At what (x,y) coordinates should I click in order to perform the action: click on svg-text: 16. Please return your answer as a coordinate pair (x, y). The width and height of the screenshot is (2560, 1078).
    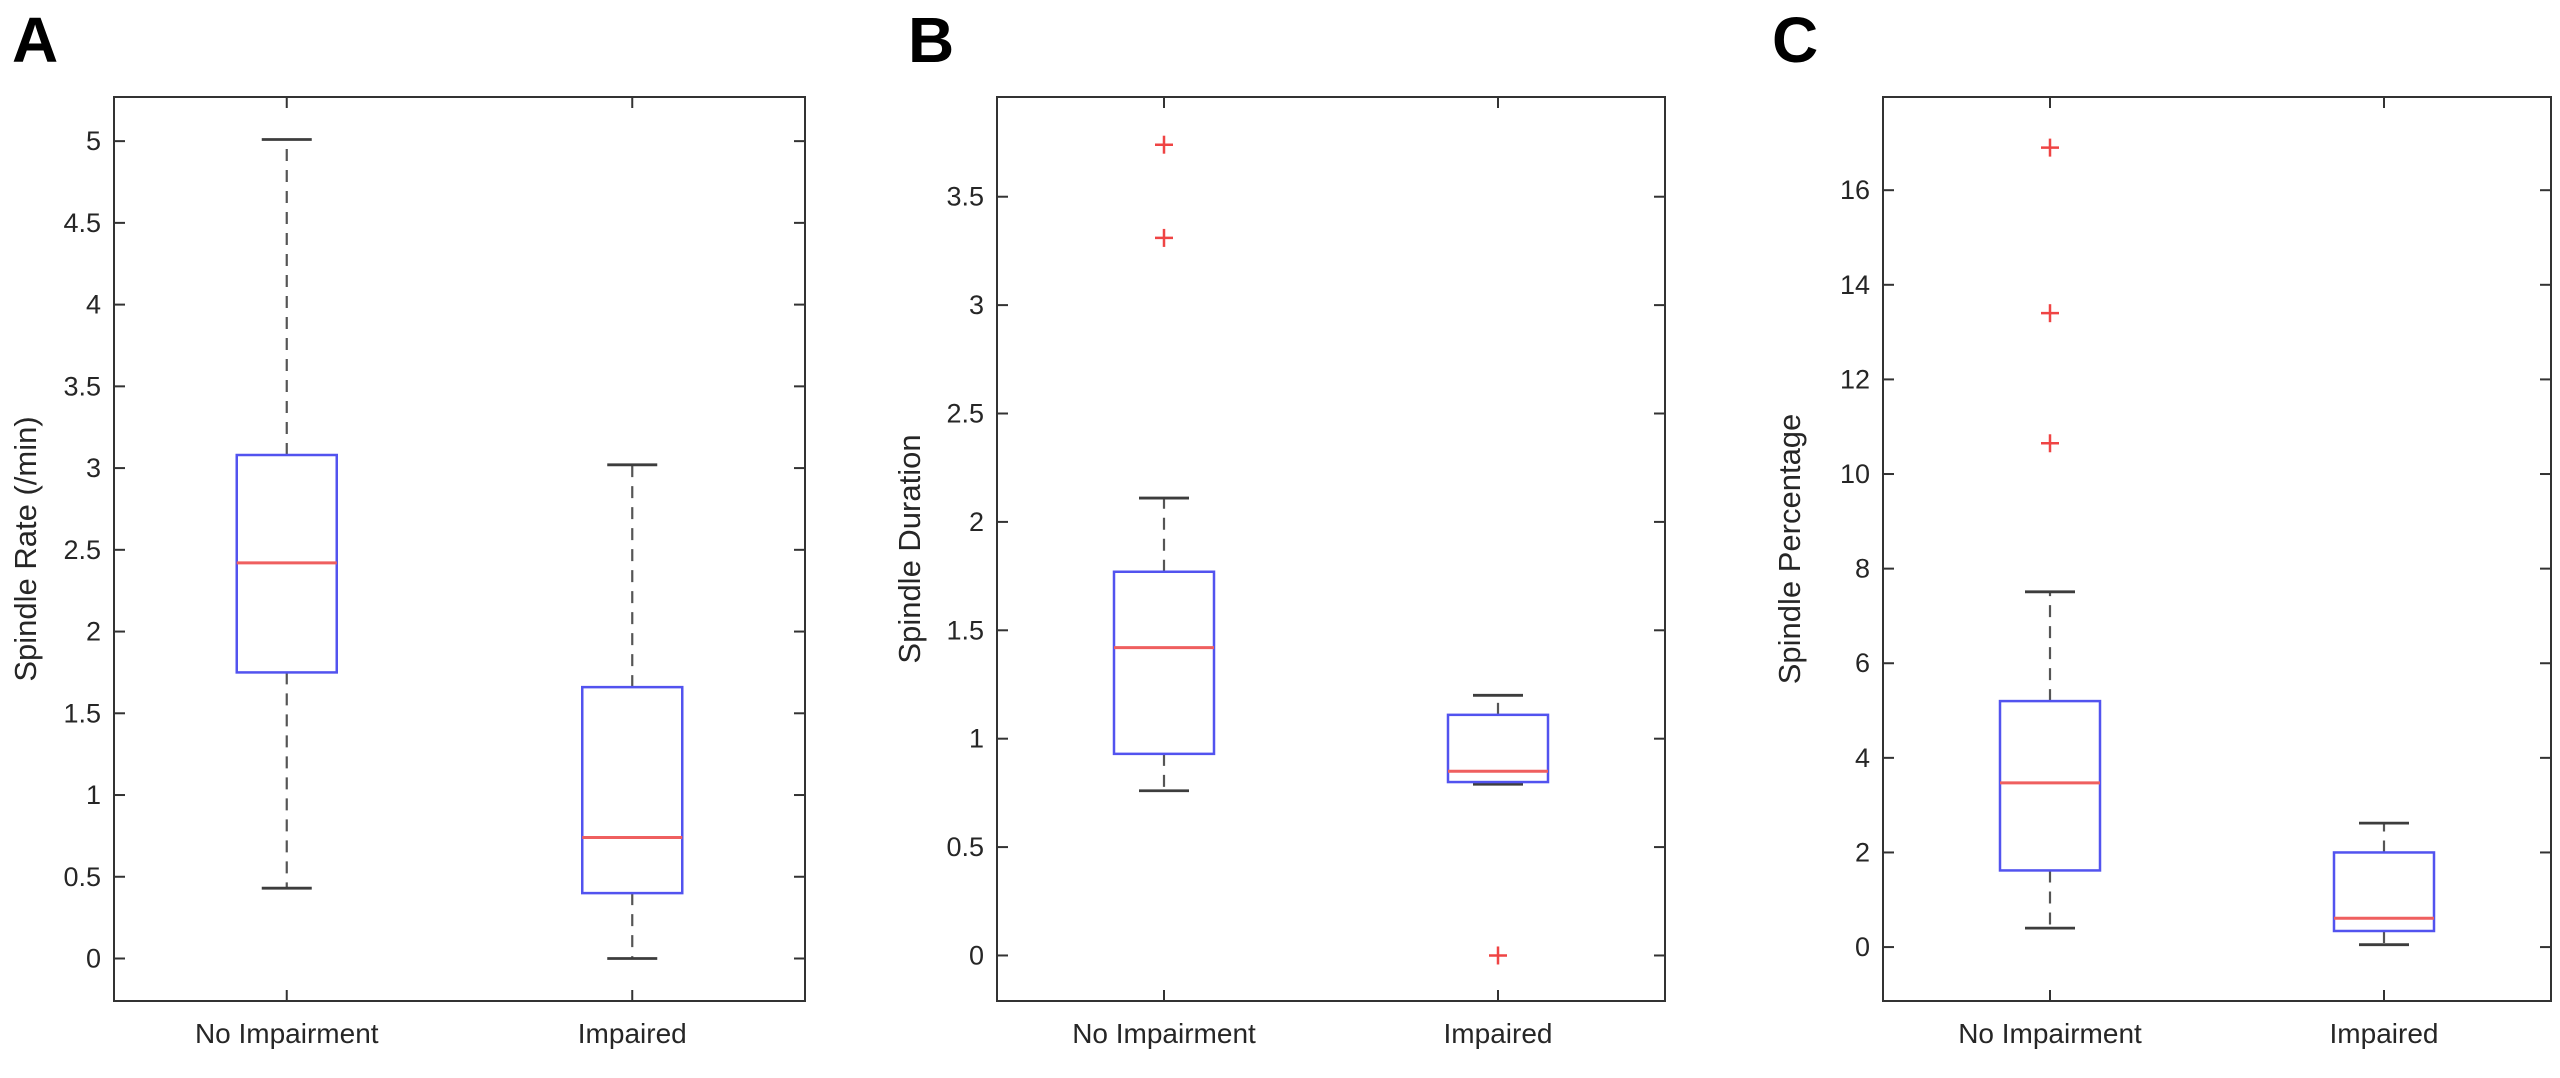
    Looking at the image, I should click on (1855, 190).